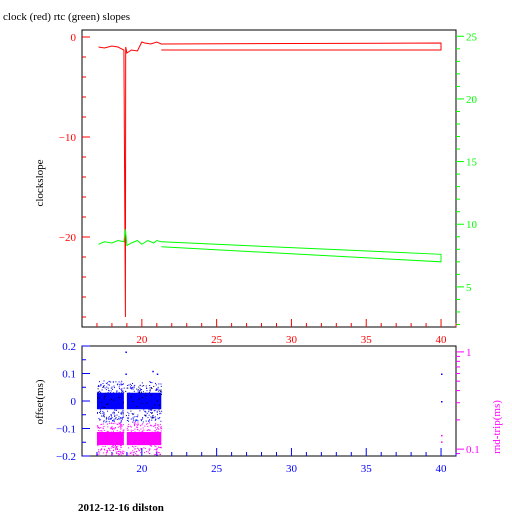 The image size is (512, 512). What do you see at coordinates (66, 457) in the screenshot?
I see `lower-left-tick-label: −0.2` at bounding box center [66, 457].